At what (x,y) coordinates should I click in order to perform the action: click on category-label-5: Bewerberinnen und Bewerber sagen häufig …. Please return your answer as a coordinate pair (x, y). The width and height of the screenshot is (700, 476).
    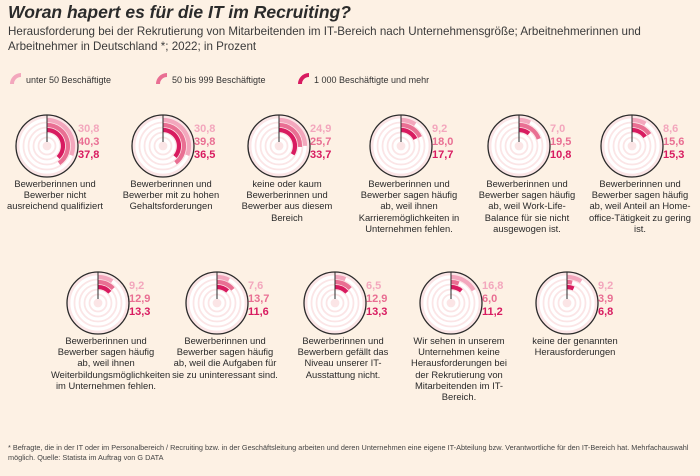
    Looking at the image, I should click on (527, 206).